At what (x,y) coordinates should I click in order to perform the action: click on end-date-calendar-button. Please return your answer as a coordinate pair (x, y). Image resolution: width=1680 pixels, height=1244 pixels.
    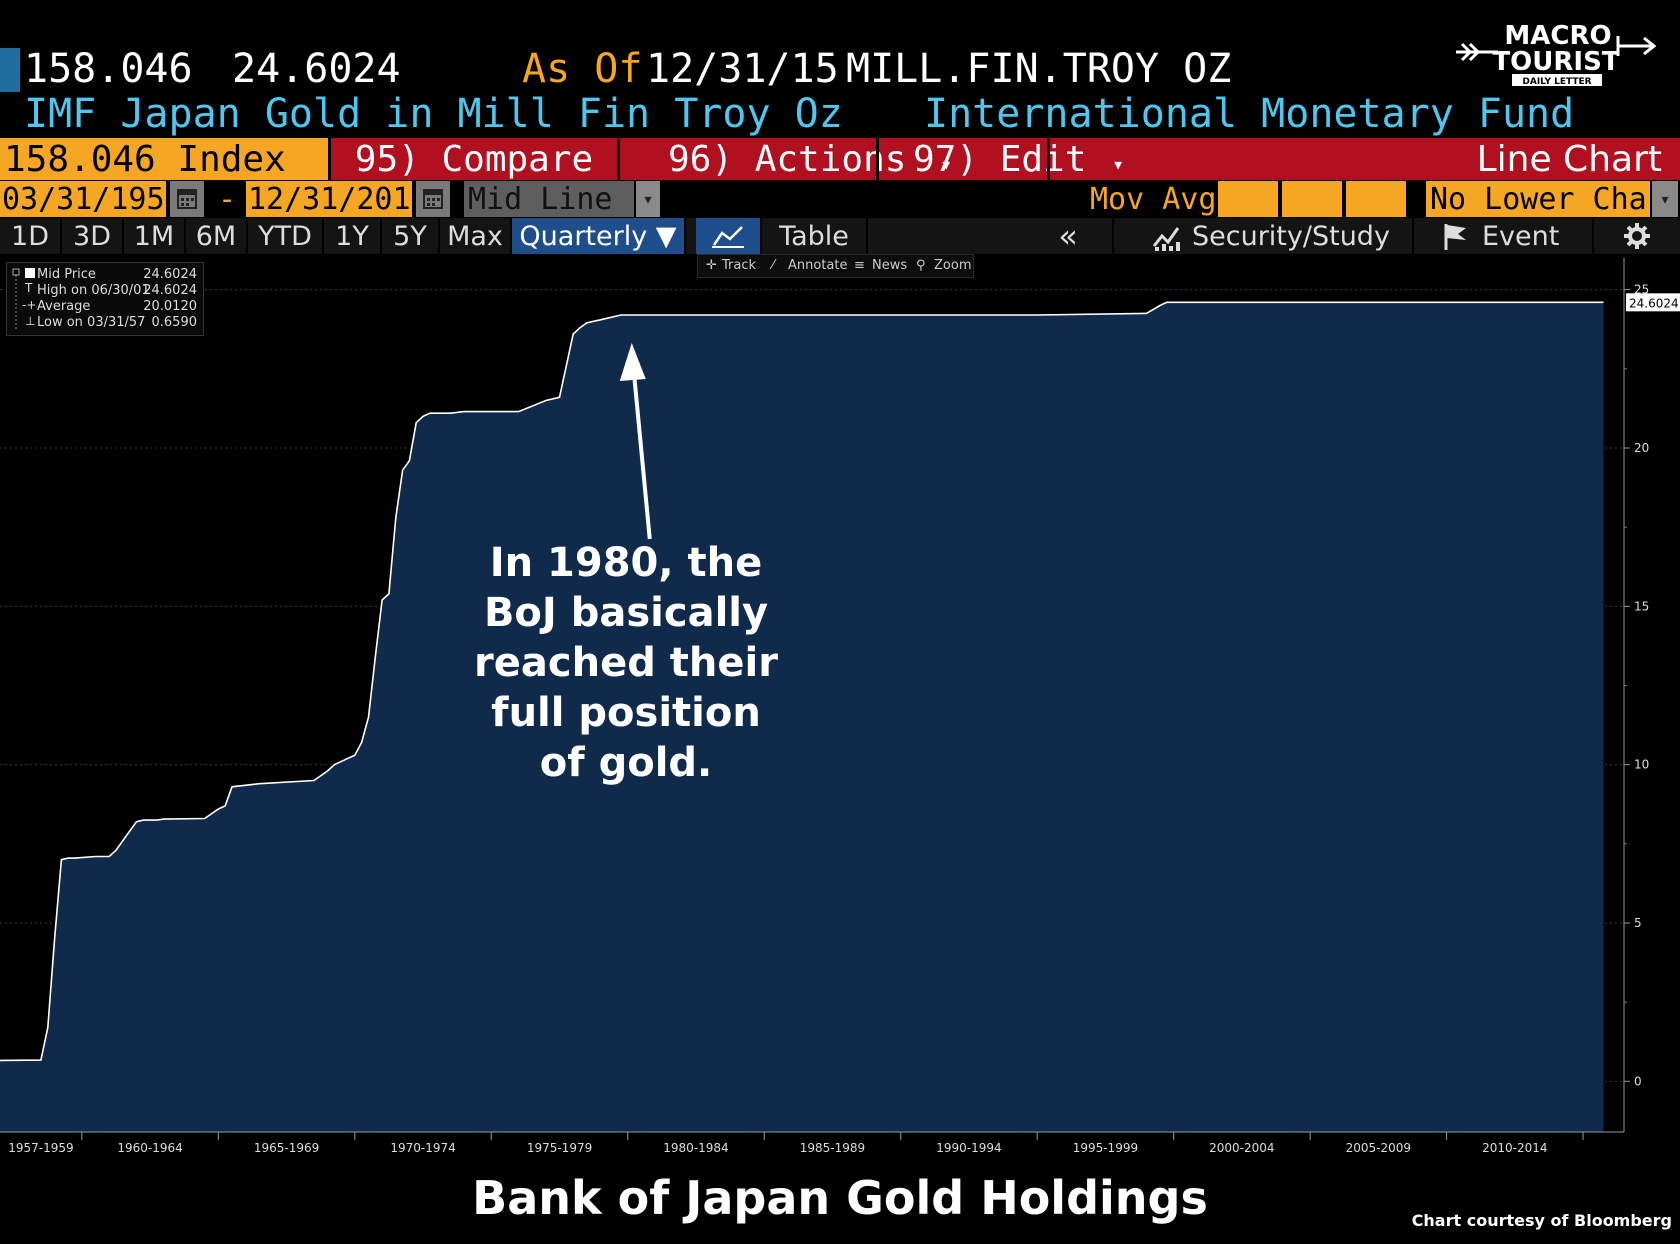
    Looking at the image, I should click on (433, 199).